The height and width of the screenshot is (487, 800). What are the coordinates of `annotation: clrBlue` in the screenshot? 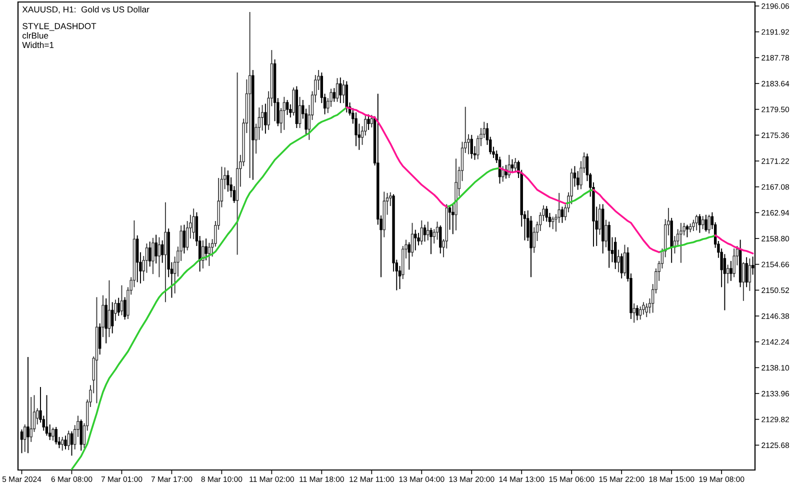 It's located at (35, 35).